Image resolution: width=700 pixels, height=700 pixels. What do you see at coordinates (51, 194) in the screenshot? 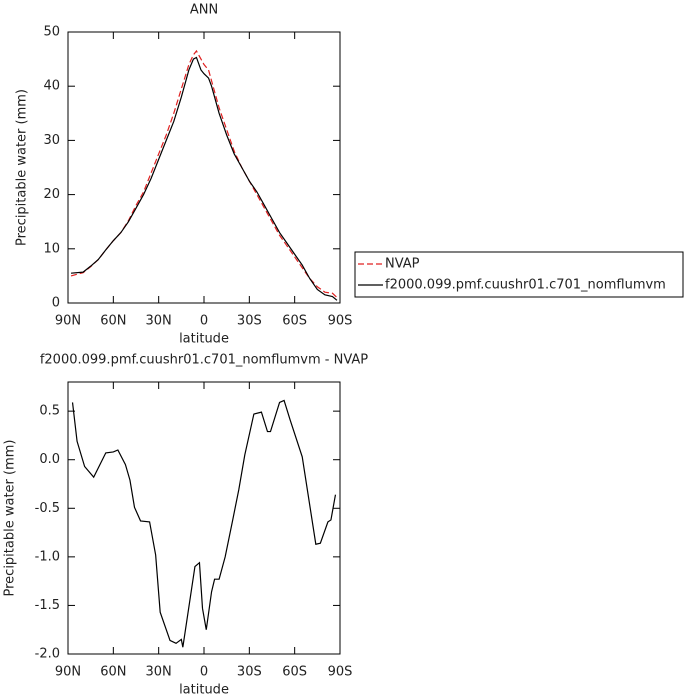
I see `y-tick-label: 20` at bounding box center [51, 194].